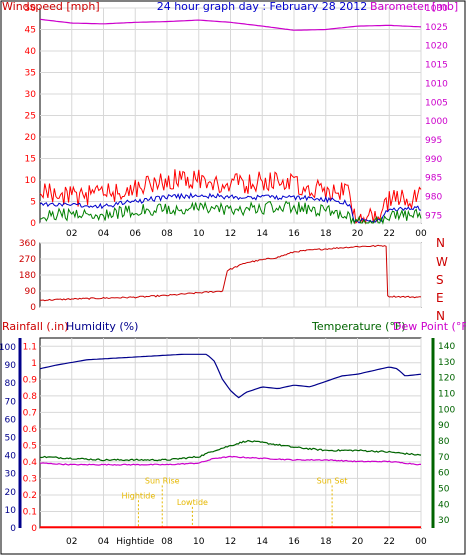 The image size is (466, 555). Describe the element at coordinates (11, 366) in the screenshot. I see `humidity-tick-label: 90` at that location.